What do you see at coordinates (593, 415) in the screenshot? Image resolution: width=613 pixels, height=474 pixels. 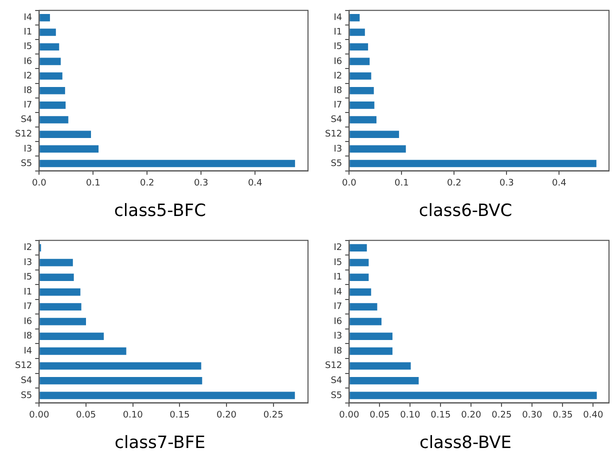 I see `x-tick-label: 0.40` at bounding box center [593, 415].